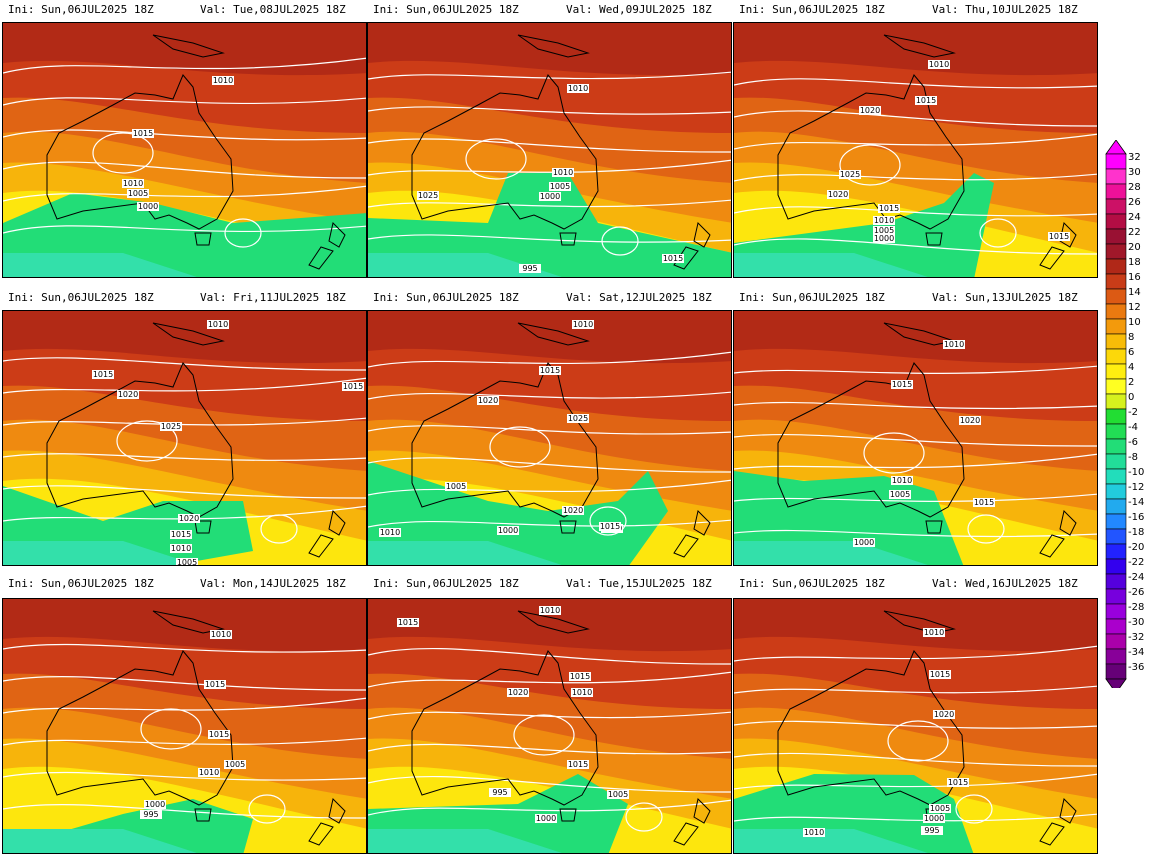 Image resolution: width=1152 pixels, height=864 pixels. What do you see at coordinates (273, 9) in the screenshot?
I see `panel-1-valid: Val: Tue,08JUL2025 18Z` at bounding box center [273, 9].